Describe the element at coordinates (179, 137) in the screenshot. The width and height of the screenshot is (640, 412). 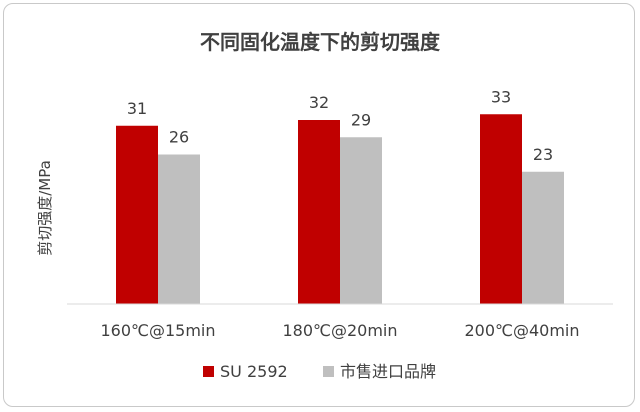
I see `data-label-series2-cat1: 26` at that location.